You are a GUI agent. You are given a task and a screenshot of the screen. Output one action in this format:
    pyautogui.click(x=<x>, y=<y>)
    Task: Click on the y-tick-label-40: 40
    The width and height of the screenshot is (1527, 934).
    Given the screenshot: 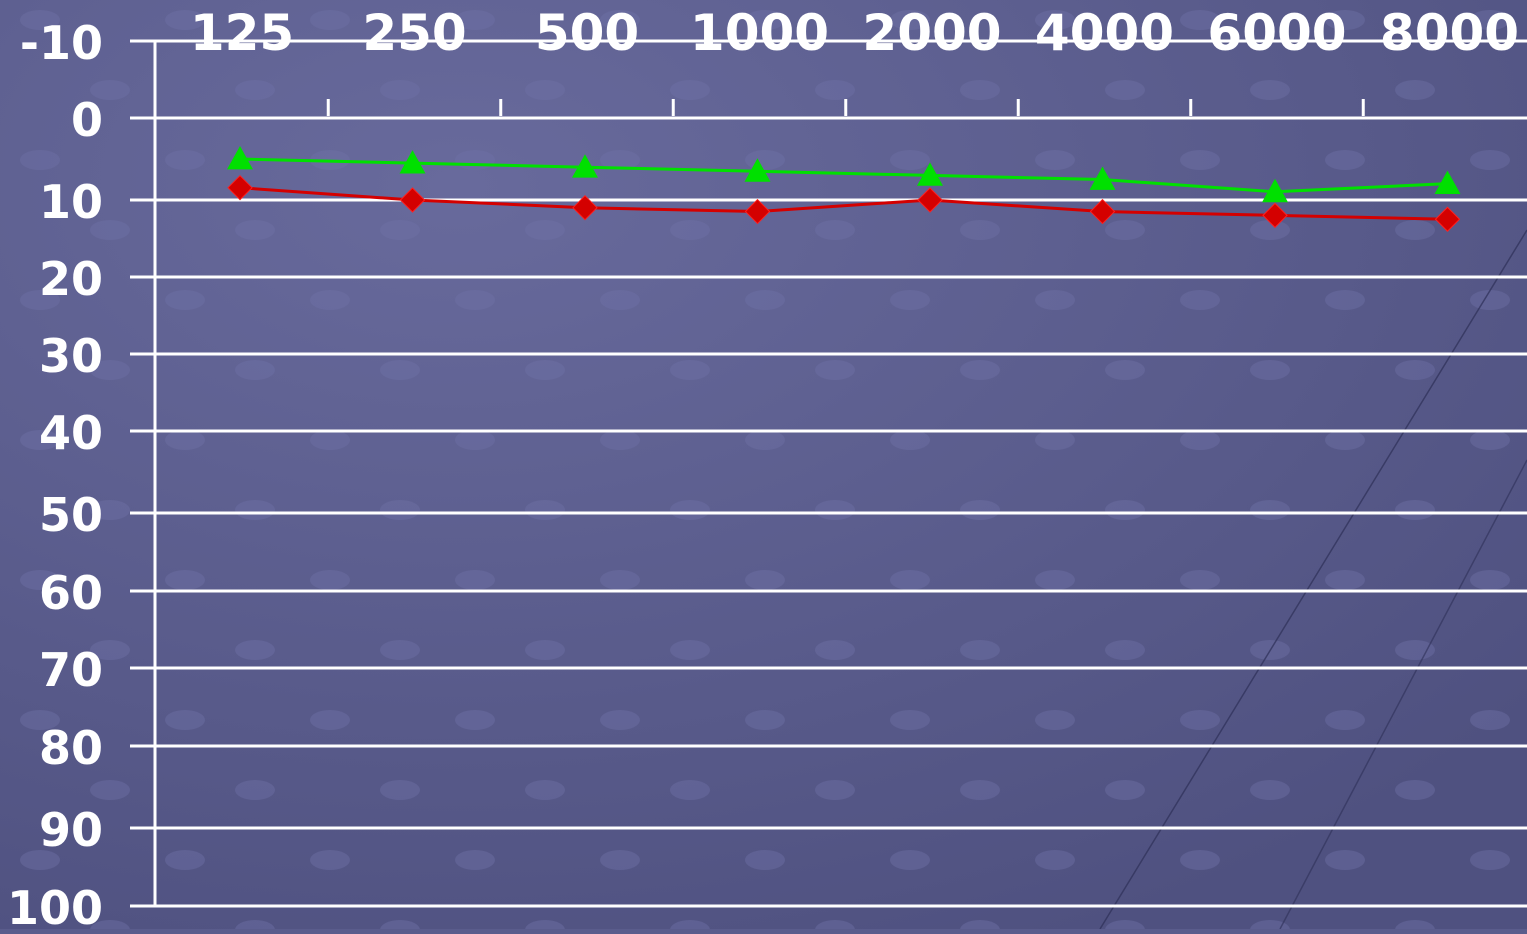 What is the action you would take?
    pyautogui.click(x=71, y=433)
    